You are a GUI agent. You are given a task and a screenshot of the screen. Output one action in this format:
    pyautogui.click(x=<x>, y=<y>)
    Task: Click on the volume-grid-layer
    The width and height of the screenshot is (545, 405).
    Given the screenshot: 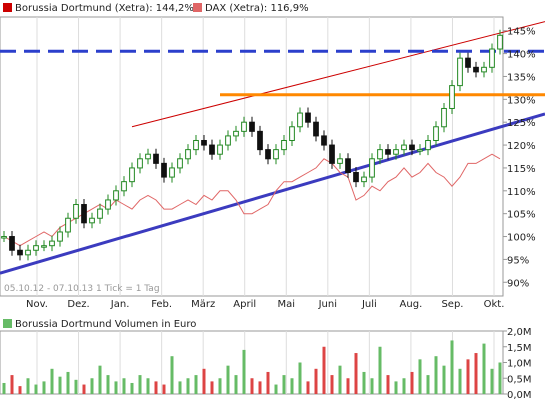 What is the action you would take?
    pyautogui.click(x=265, y=362)
    